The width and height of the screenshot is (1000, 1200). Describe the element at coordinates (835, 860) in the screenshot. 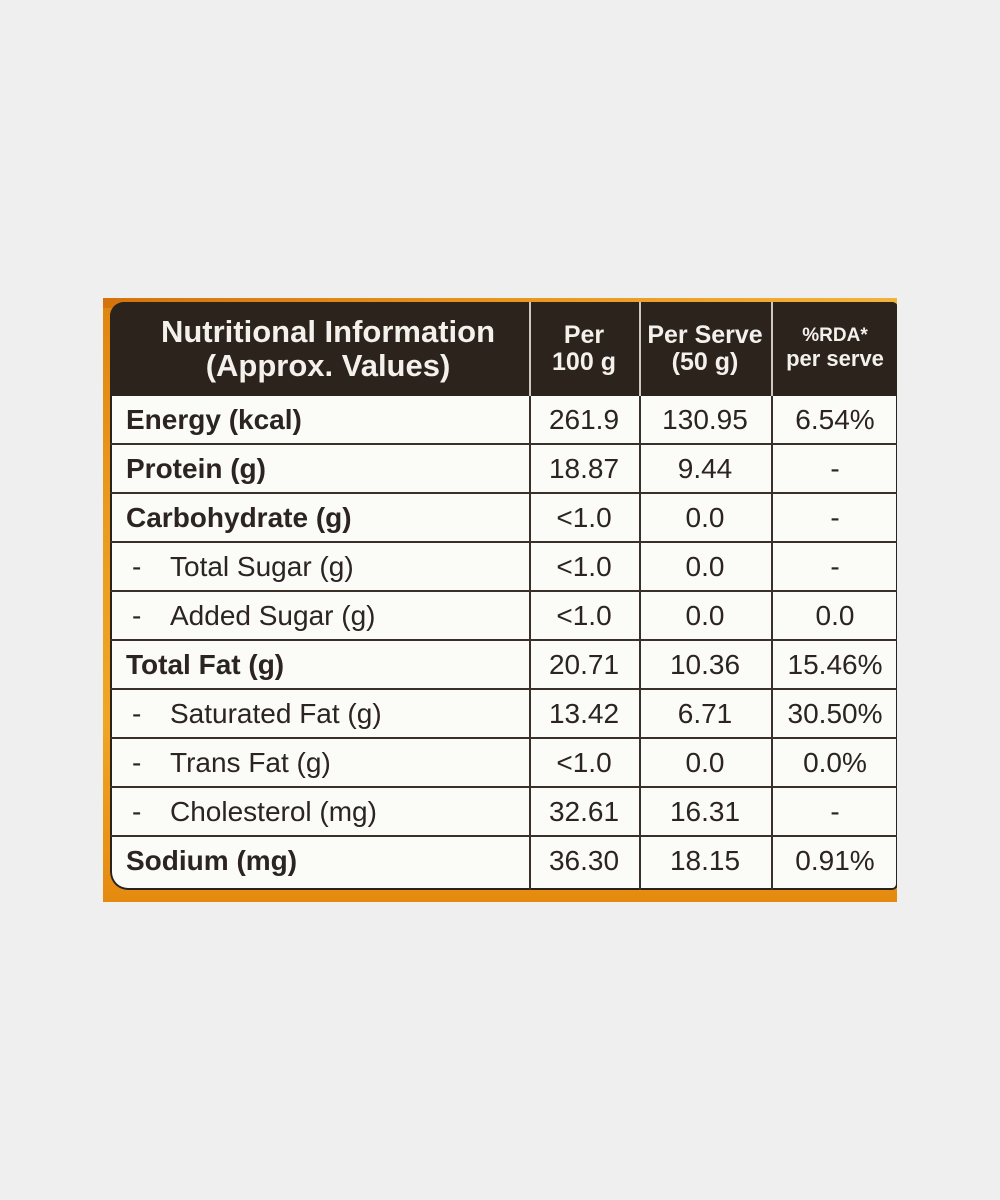

I see `rda-value: 0.91%` at that location.